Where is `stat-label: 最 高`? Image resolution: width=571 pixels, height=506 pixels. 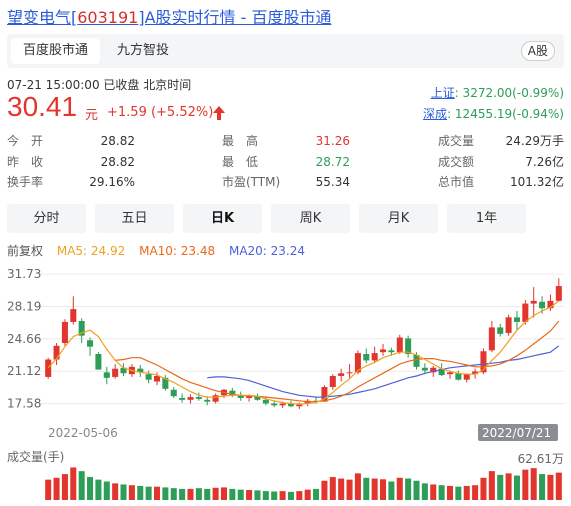 stat-label: 最 高 is located at coordinates (240, 141).